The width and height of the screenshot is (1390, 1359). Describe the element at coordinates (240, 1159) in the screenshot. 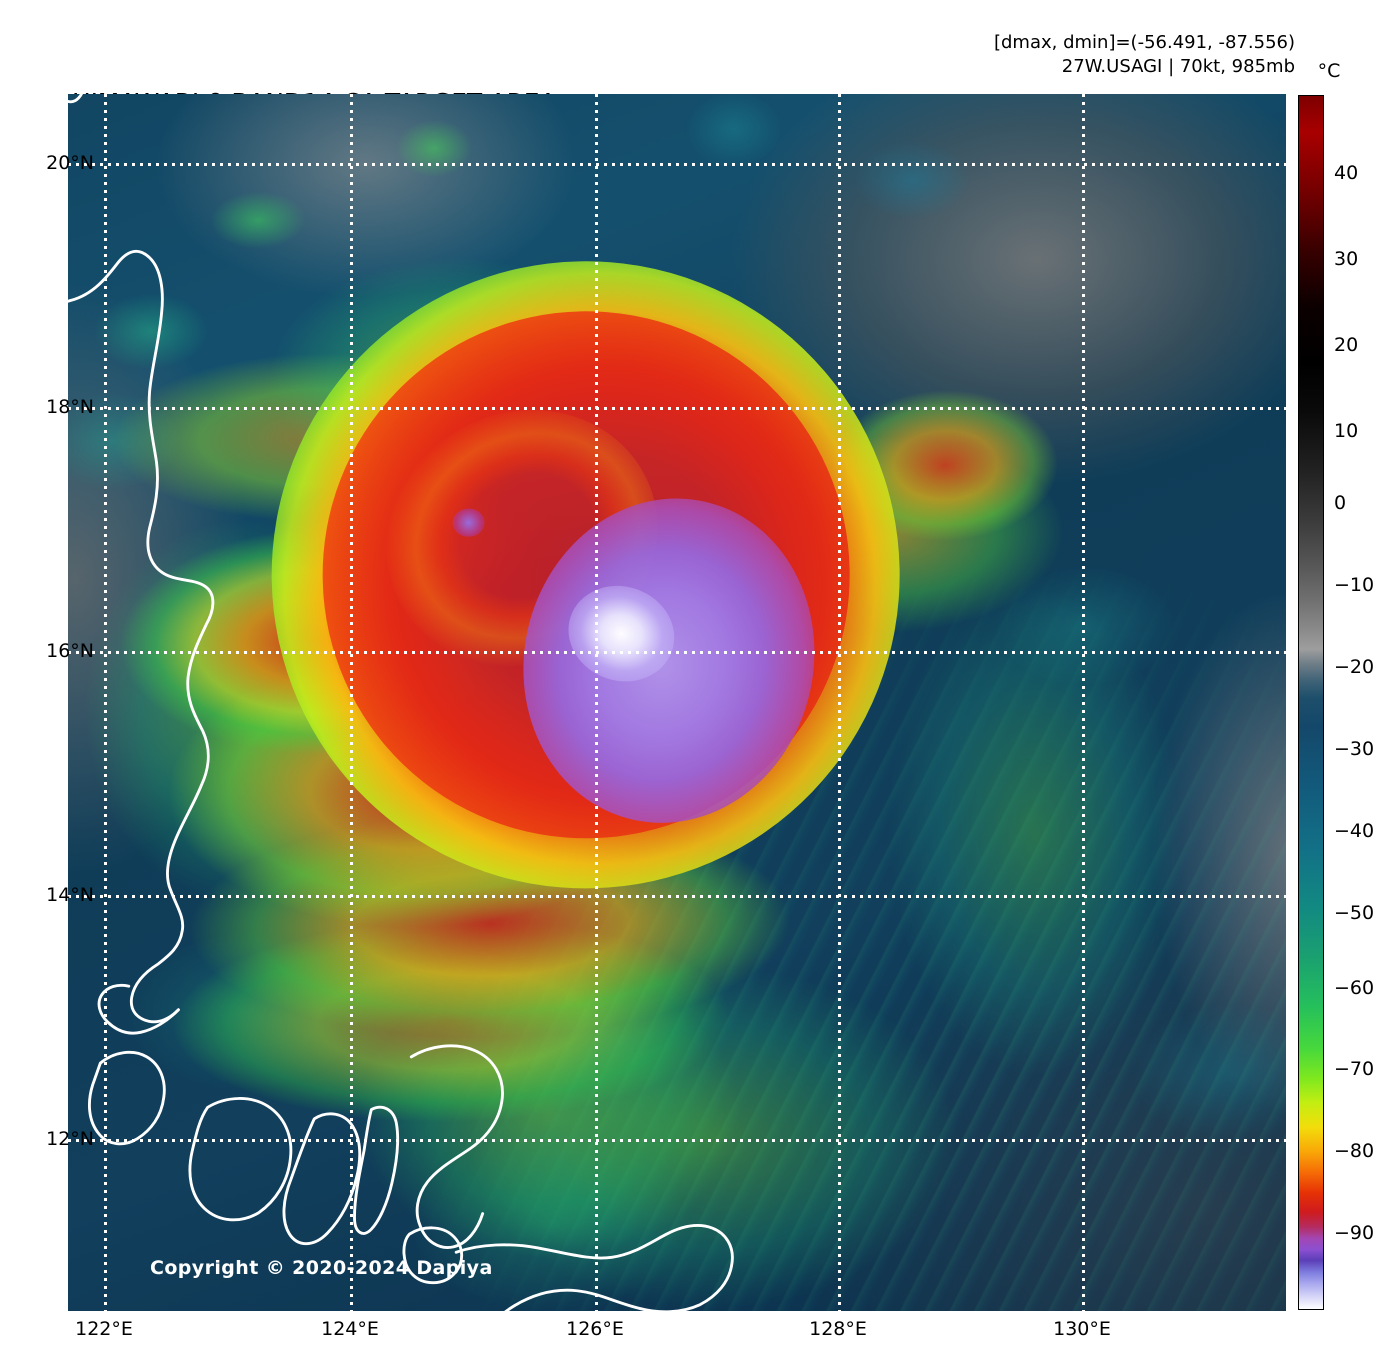

I see `coastline-panay` at that location.